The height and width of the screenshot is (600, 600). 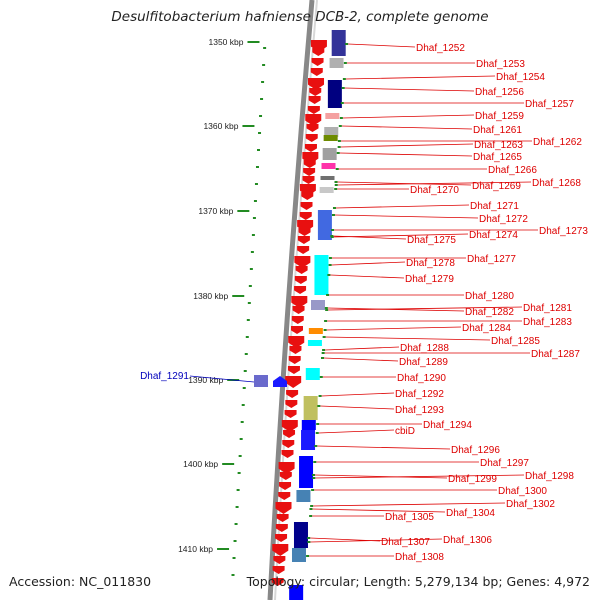 I want to click on gene-label: Dhaf_1279, so click(x=429, y=279).